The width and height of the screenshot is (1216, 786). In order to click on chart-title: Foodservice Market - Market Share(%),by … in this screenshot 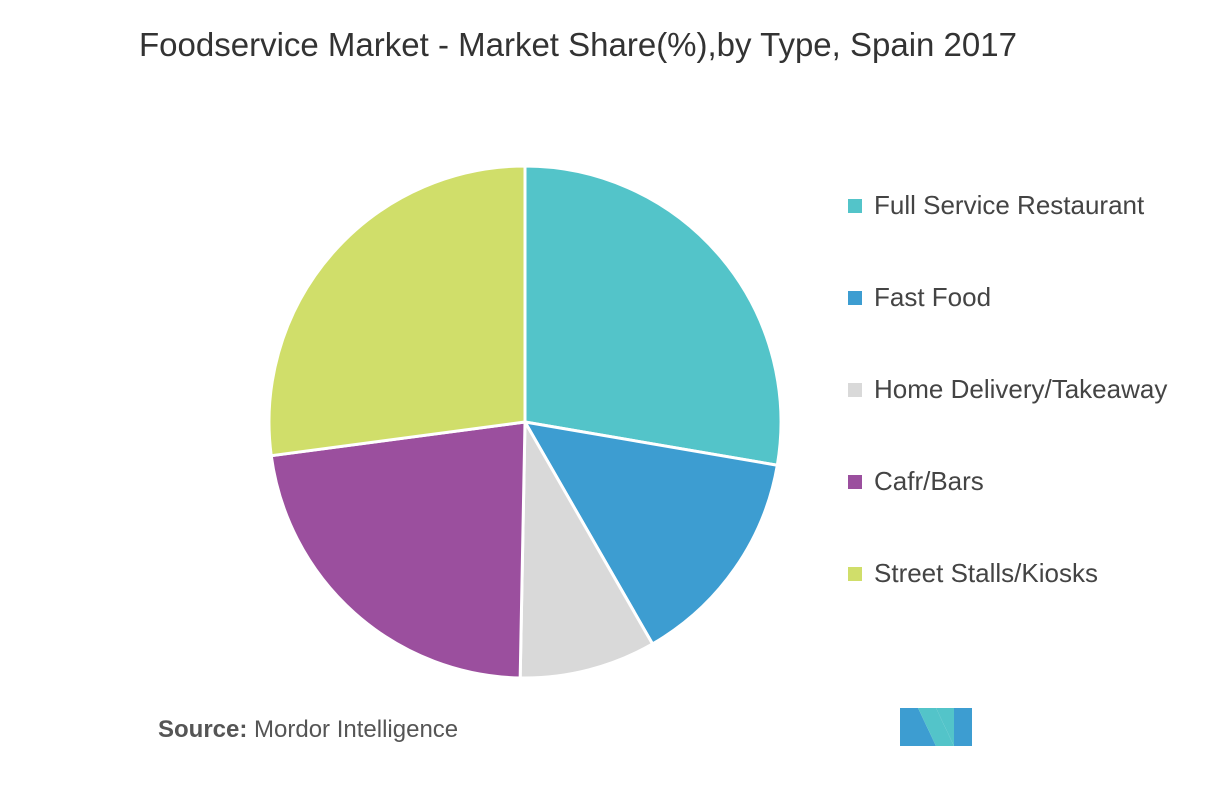, I will do `click(578, 44)`.